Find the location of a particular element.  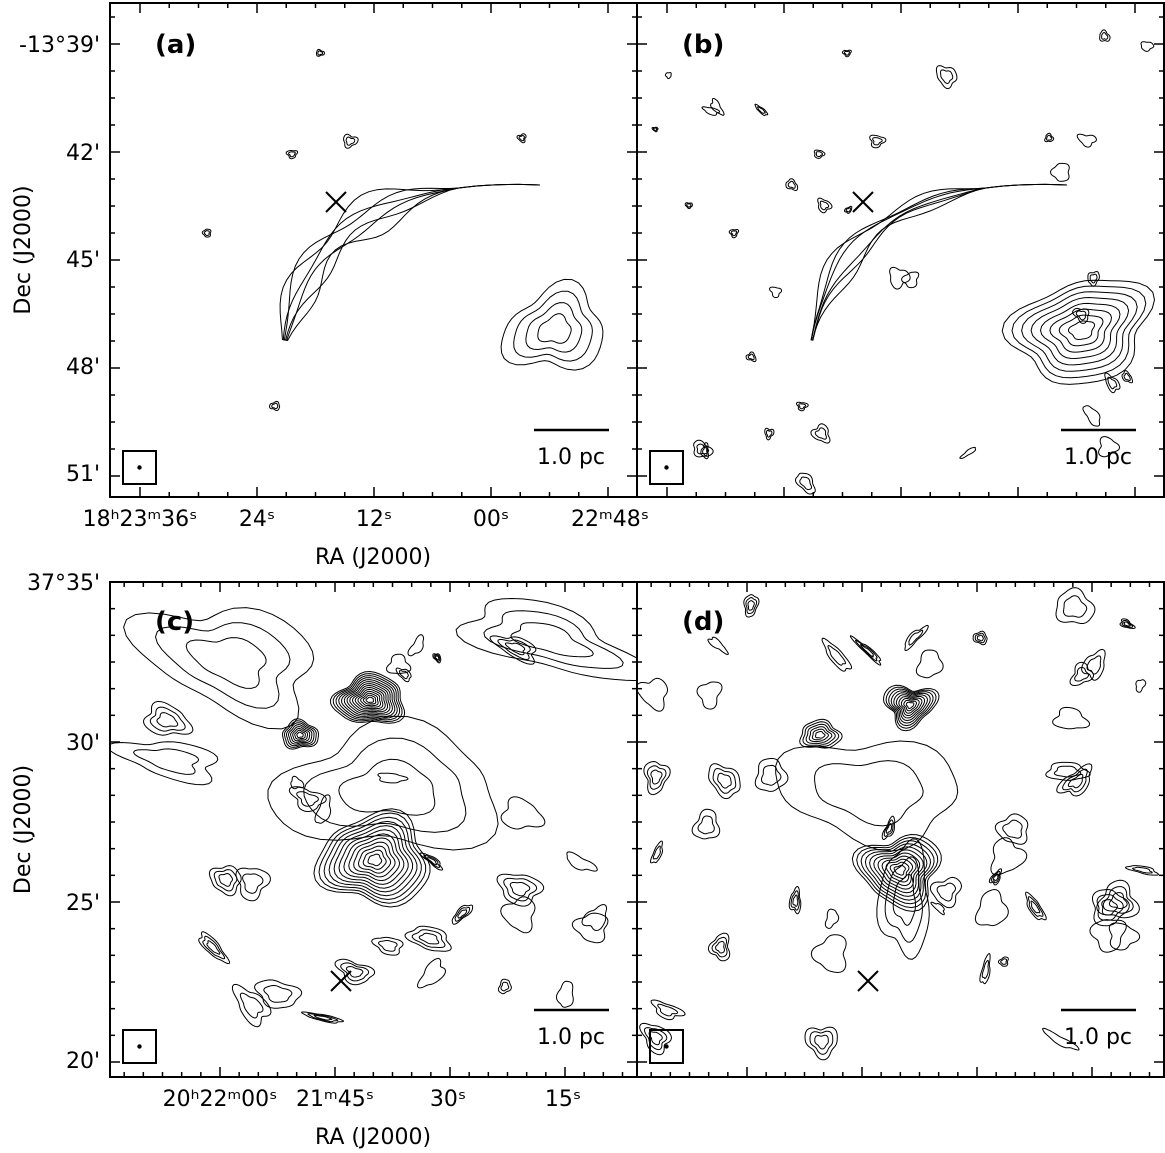

x-axis-title: RA (J2000) is located at coordinates (373, 1137).